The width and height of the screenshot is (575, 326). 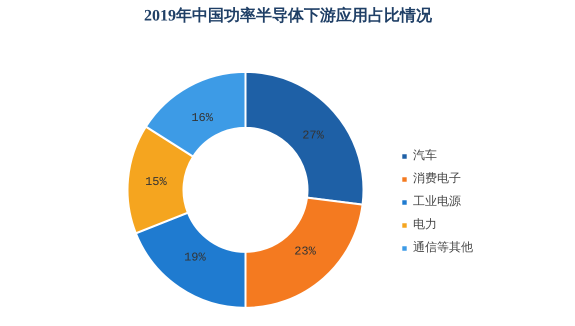 I want to click on chart-title: 2019年中国功率半导体下游应用占比情况, so click(x=288, y=15).